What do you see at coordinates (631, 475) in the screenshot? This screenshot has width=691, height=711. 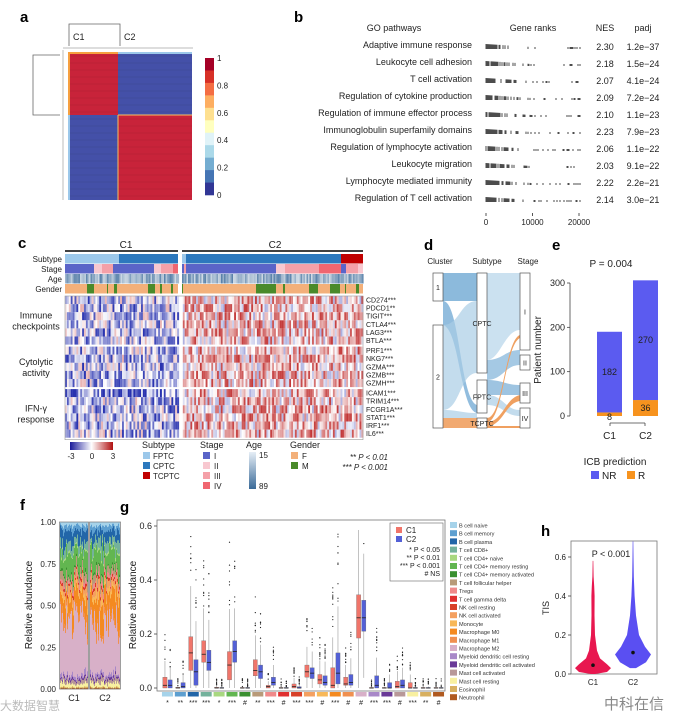 I see `legend-swatch-r` at bounding box center [631, 475].